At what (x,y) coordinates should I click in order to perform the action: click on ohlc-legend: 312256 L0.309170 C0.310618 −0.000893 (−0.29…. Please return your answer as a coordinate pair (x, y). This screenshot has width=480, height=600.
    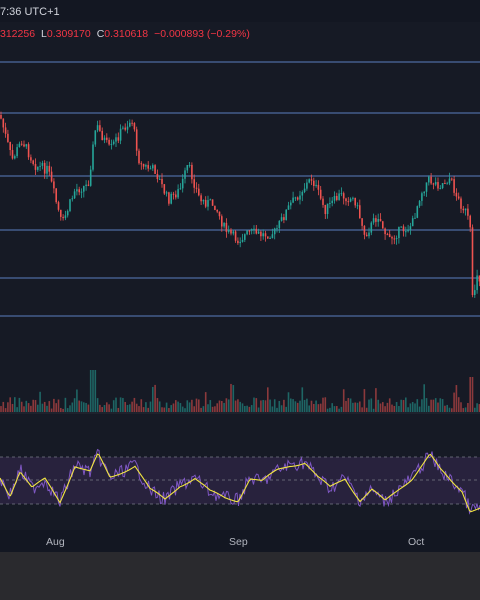
    Looking at the image, I should click on (128, 34).